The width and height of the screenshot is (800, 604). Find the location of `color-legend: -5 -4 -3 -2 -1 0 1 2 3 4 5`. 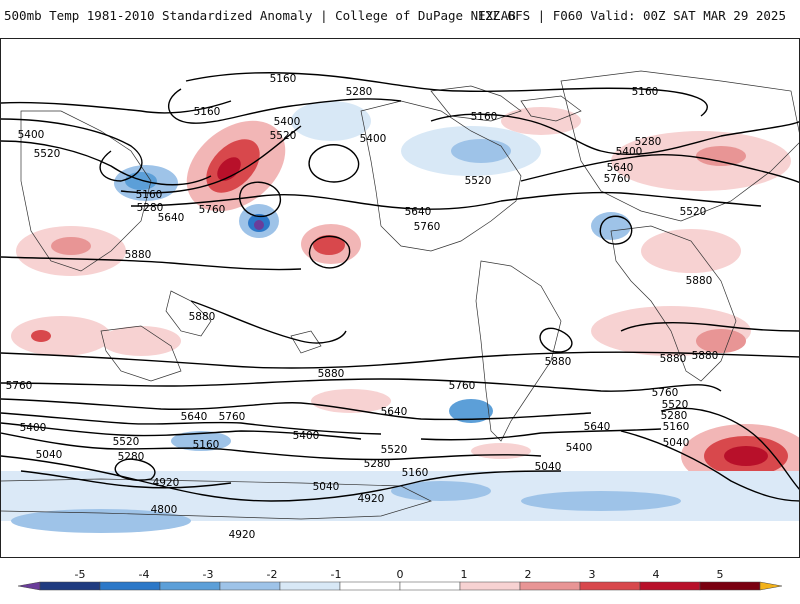

color-legend: -5 -4 -3 -2 -1 0 1 2 3 4 5 is located at coordinates (400, 584).